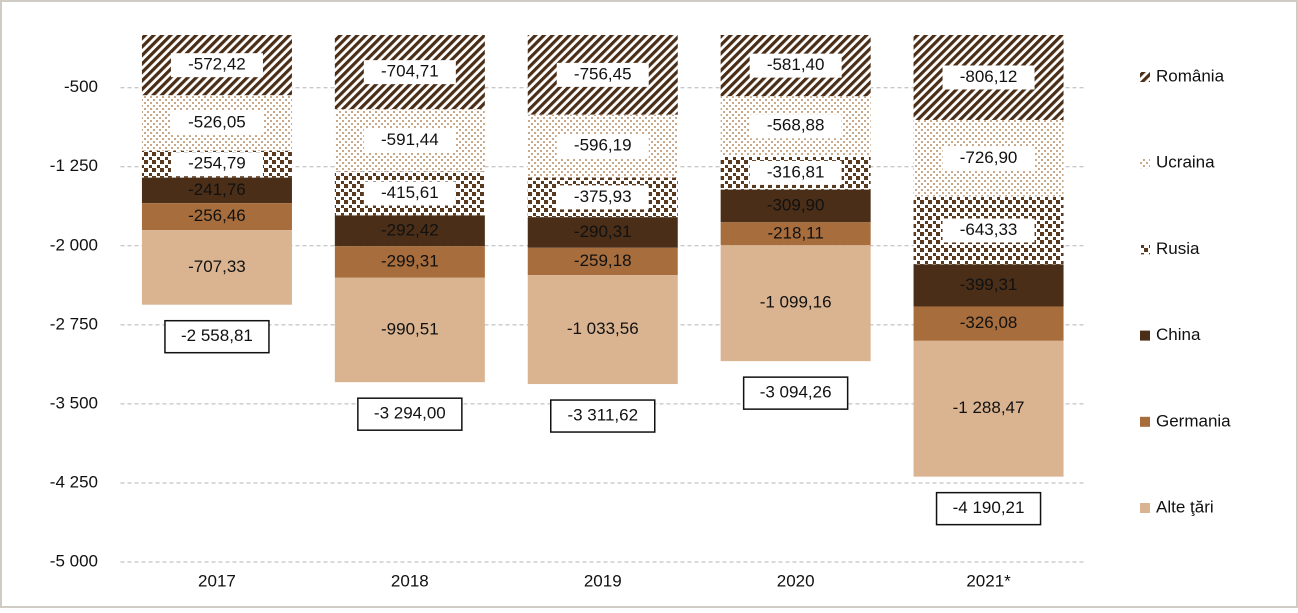  Describe the element at coordinates (1190, 75) in the screenshot. I see `legend-label: România` at that location.